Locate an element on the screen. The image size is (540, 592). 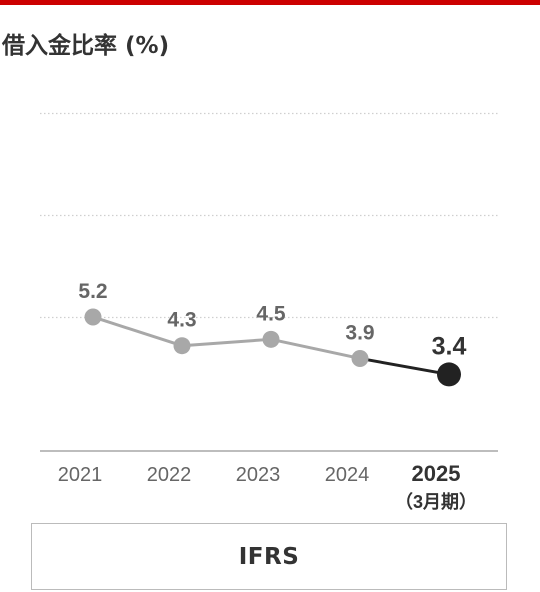
data-point-2024 is located at coordinates (360, 358).